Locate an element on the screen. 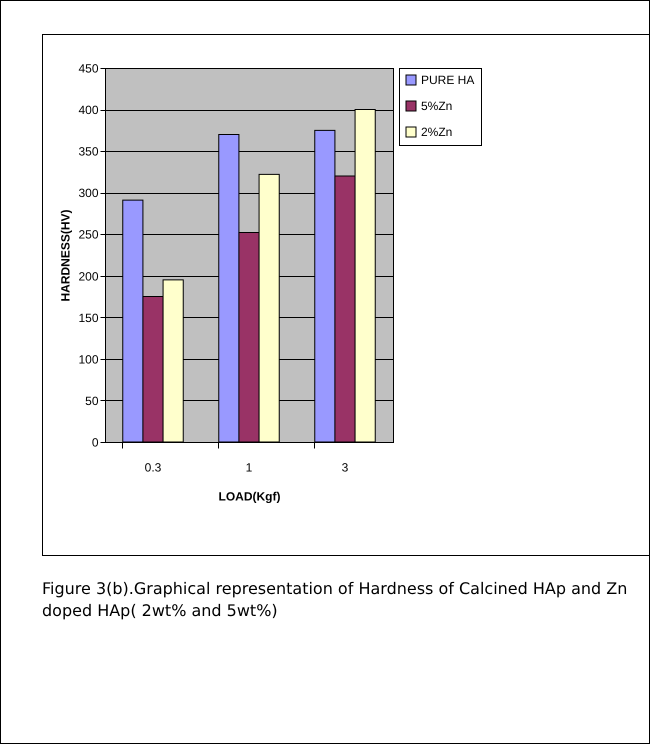 The width and height of the screenshot is (650, 744). legend-label: 2%Zn is located at coordinates (436, 132).